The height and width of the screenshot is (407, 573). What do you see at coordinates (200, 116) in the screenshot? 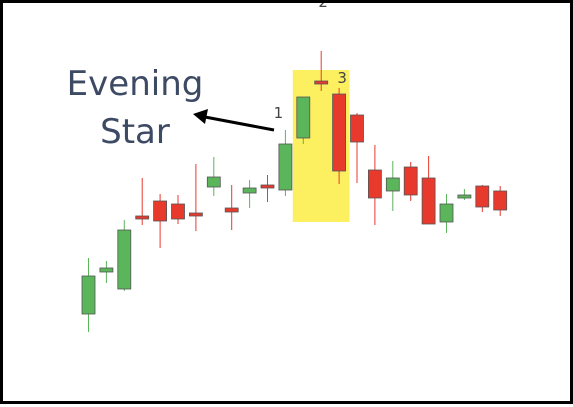
I see `arrow-head-icon` at bounding box center [200, 116].